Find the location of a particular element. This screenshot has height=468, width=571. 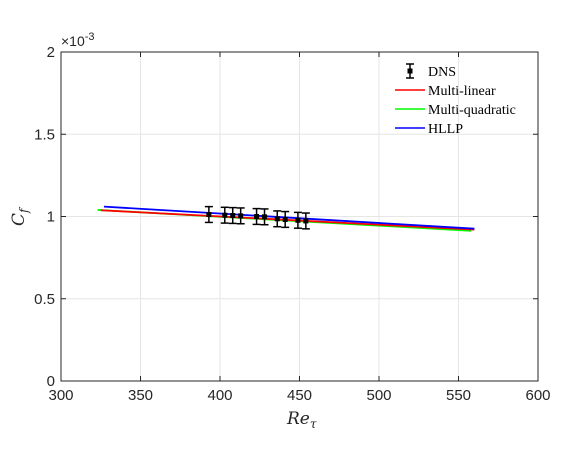

x-tick-label: 350 is located at coordinates (140, 395).